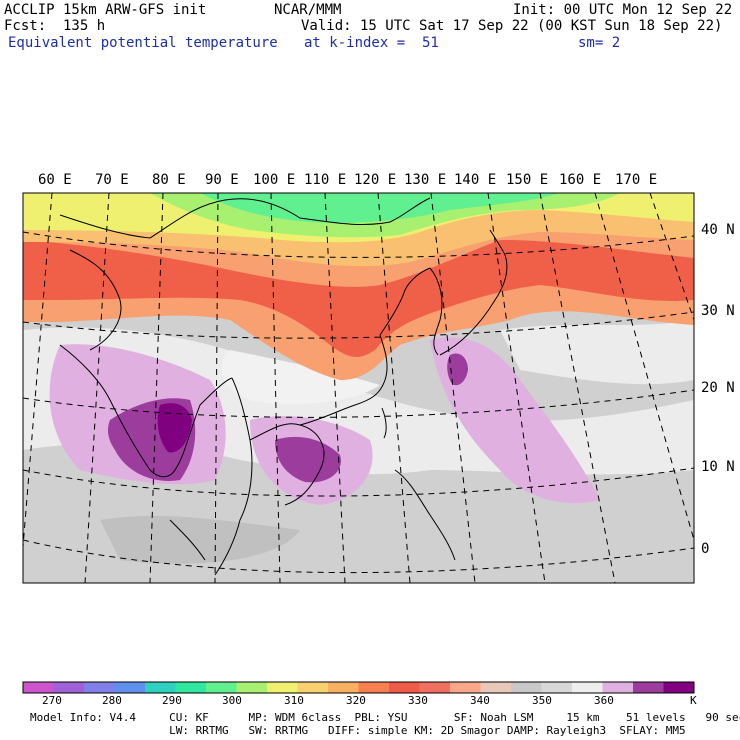 The width and height of the screenshot is (740, 740). Describe the element at coordinates (718, 311) in the screenshot. I see `lat-label-30n: 30 N` at that location.